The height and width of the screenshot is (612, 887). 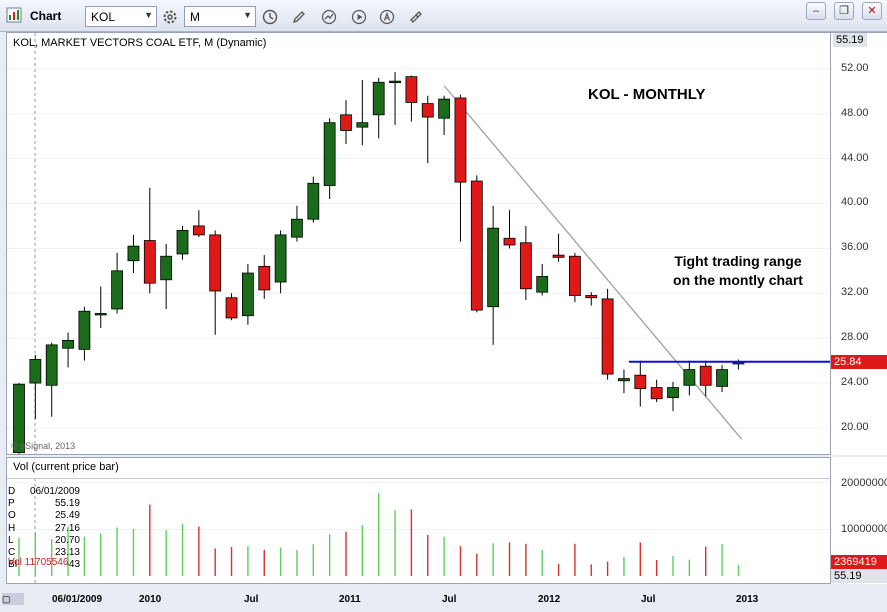 What do you see at coordinates (66, 467) in the screenshot?
I see `volume-title: Vol (current price bar)` at bounding box center [66, 467].